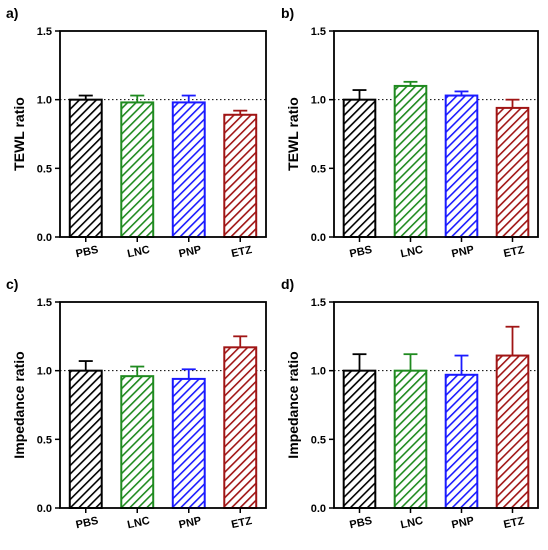 This screenshot has height=550, width=548. What do you see at coordinates (12, 13) in the screenshot?
I see `panel-label: a)` at bounding box center [12, 13].